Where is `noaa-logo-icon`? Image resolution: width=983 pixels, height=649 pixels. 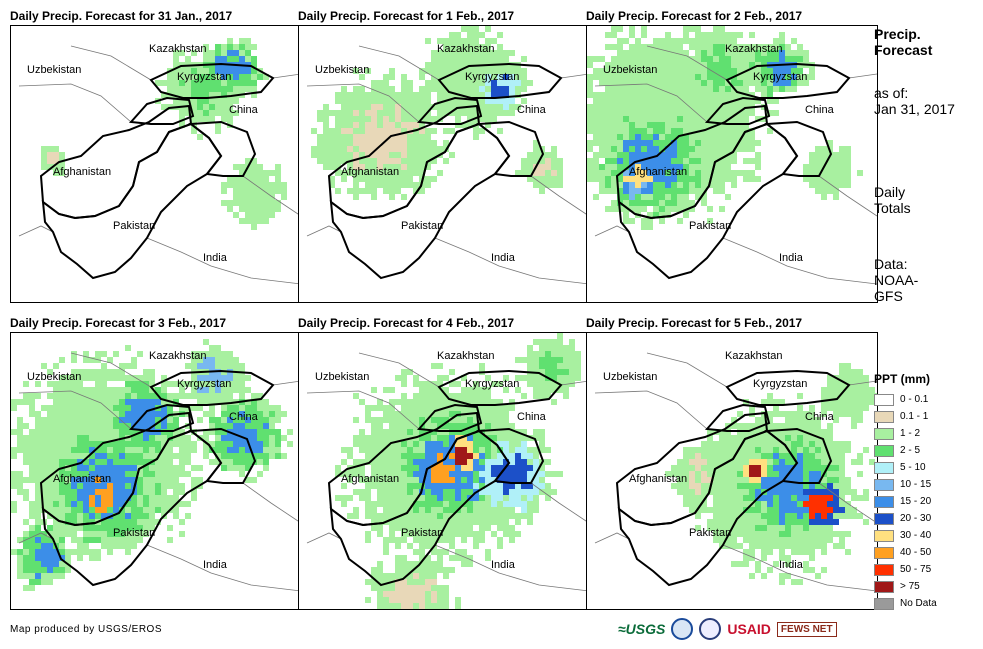 noaa-logo-icon is located at coordinates (682, 629).